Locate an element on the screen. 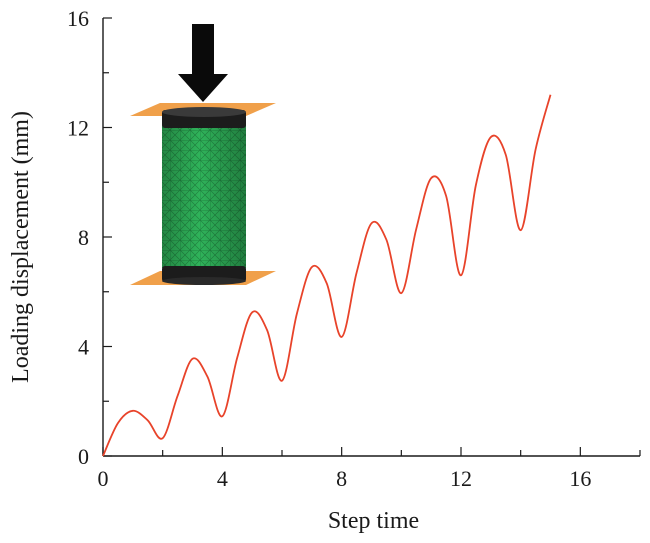  x-tick-label: 16 is located at coordinates (580, 478).